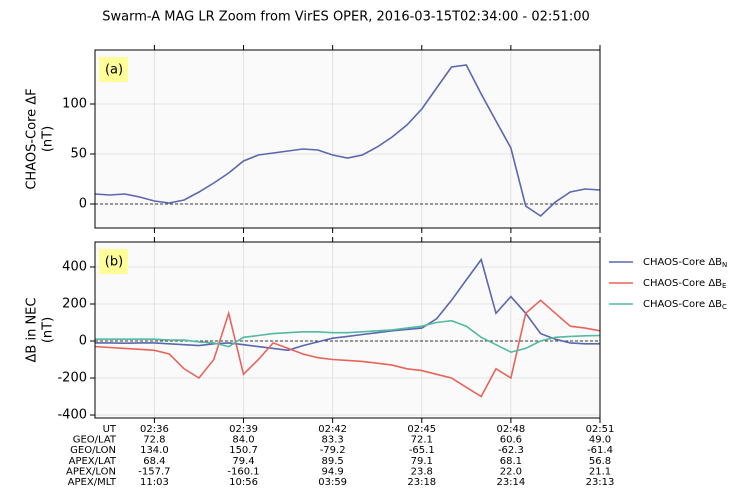  What do you see at coordinates (243, 450) in the screenshot?
I see `table-cell: 150.7` at bounding box center [243, 450].